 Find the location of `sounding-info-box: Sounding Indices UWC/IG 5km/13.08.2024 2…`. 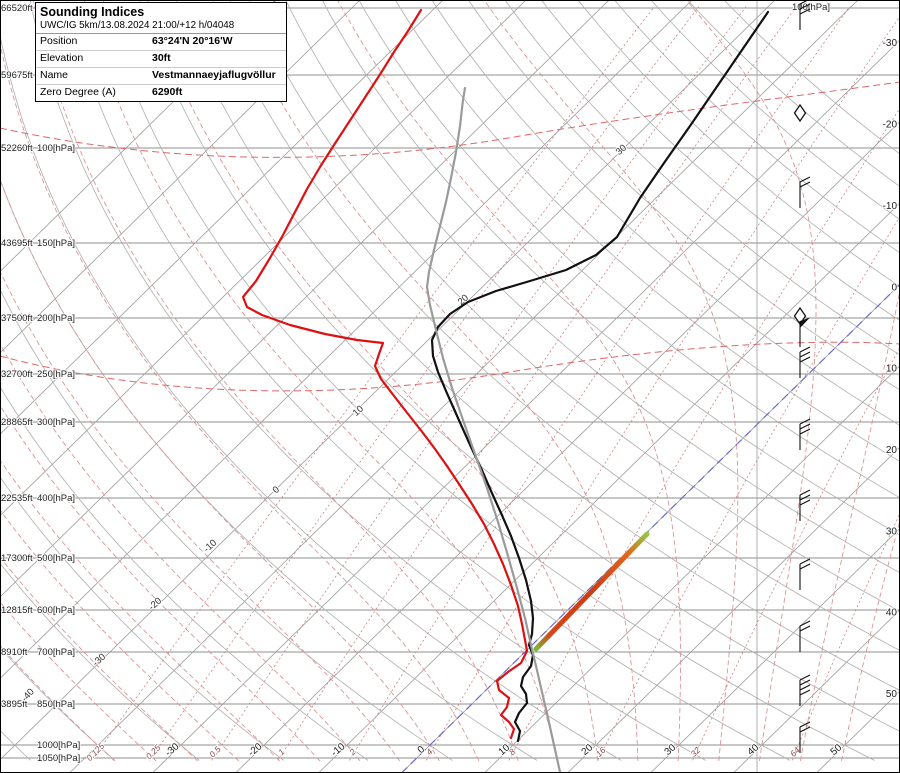

sounding-info-box: Sounding Indices UWC/IG 5km/13.08.2024 2… is located at coordinates (161, 52).